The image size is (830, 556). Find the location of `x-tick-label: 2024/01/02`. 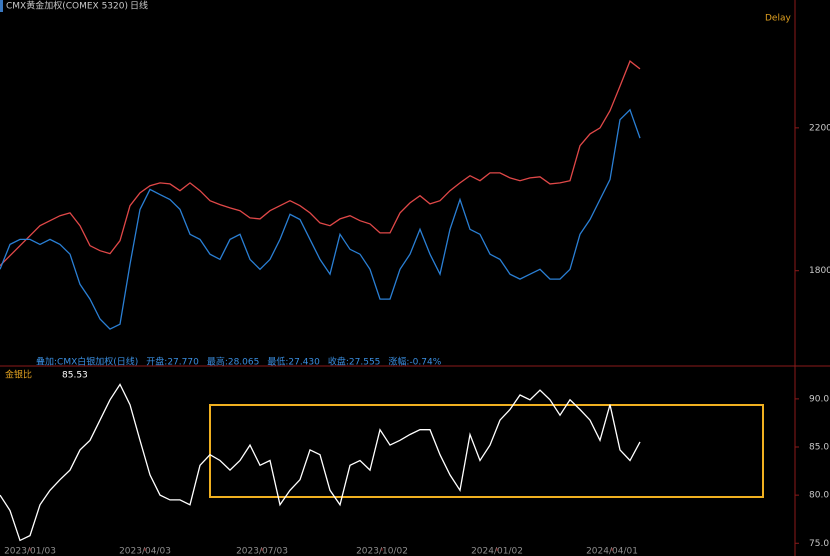

x-tick-label: 2024/01/02 is located at coordinates (497, 551).